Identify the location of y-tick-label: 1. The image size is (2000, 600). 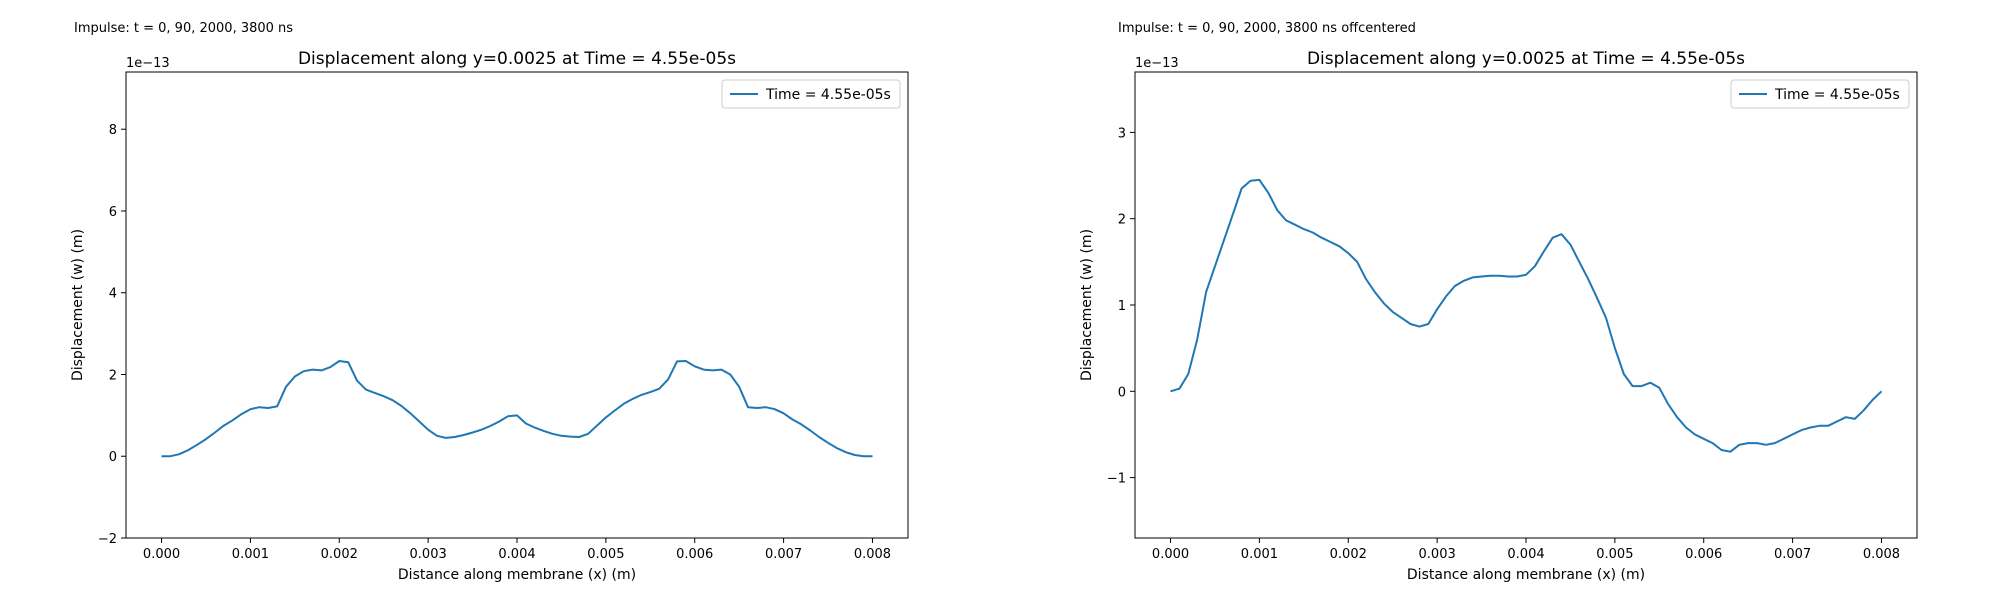
(1122, 306).